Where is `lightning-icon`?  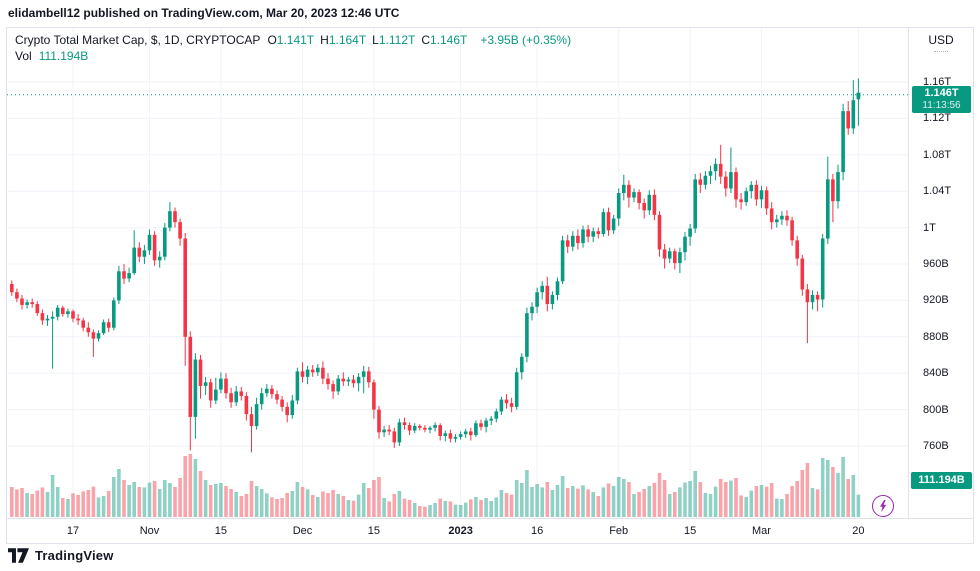 lightning-icon is located at coordinates (883, 506).